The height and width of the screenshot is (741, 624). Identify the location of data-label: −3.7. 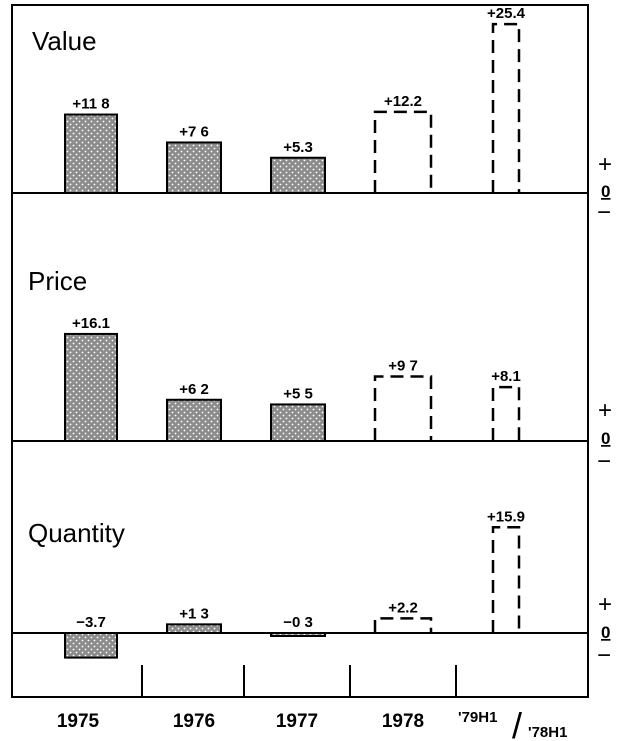
(91, 622).